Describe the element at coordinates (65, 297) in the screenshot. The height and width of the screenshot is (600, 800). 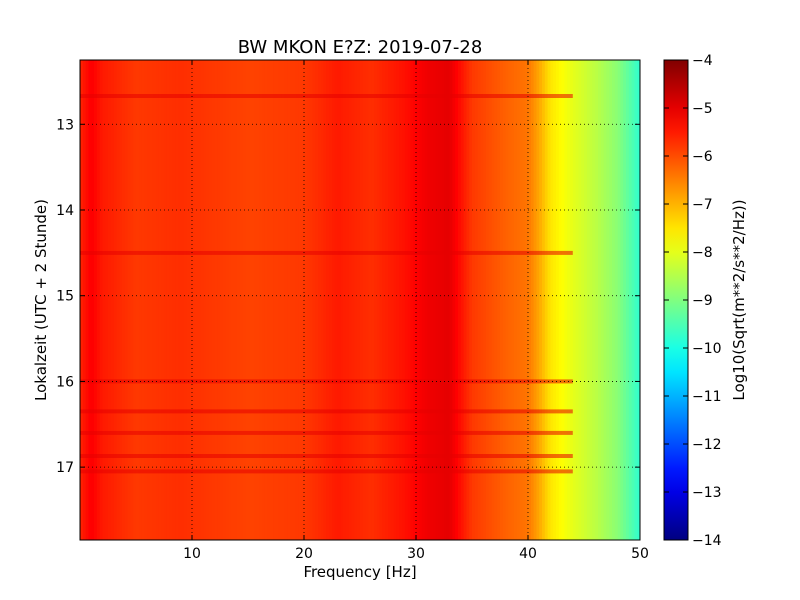
I see `y-tick-label: 15` at that location.